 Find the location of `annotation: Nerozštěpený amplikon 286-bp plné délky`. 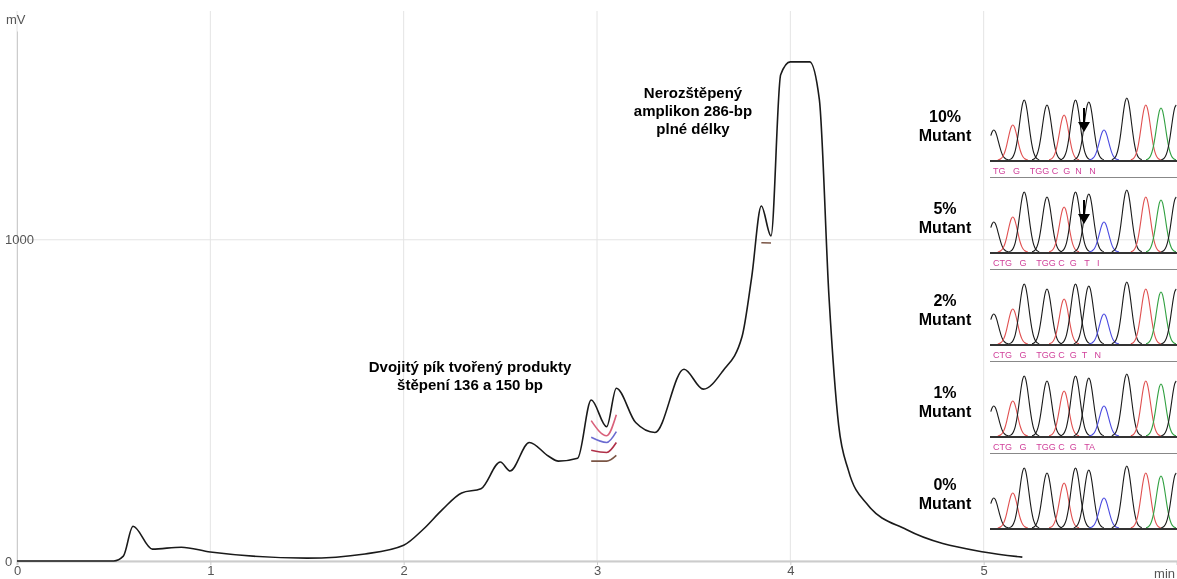

annotation: Nerozštěpený amplikon 286-bp plné délky is located at coordinates (693, 110).